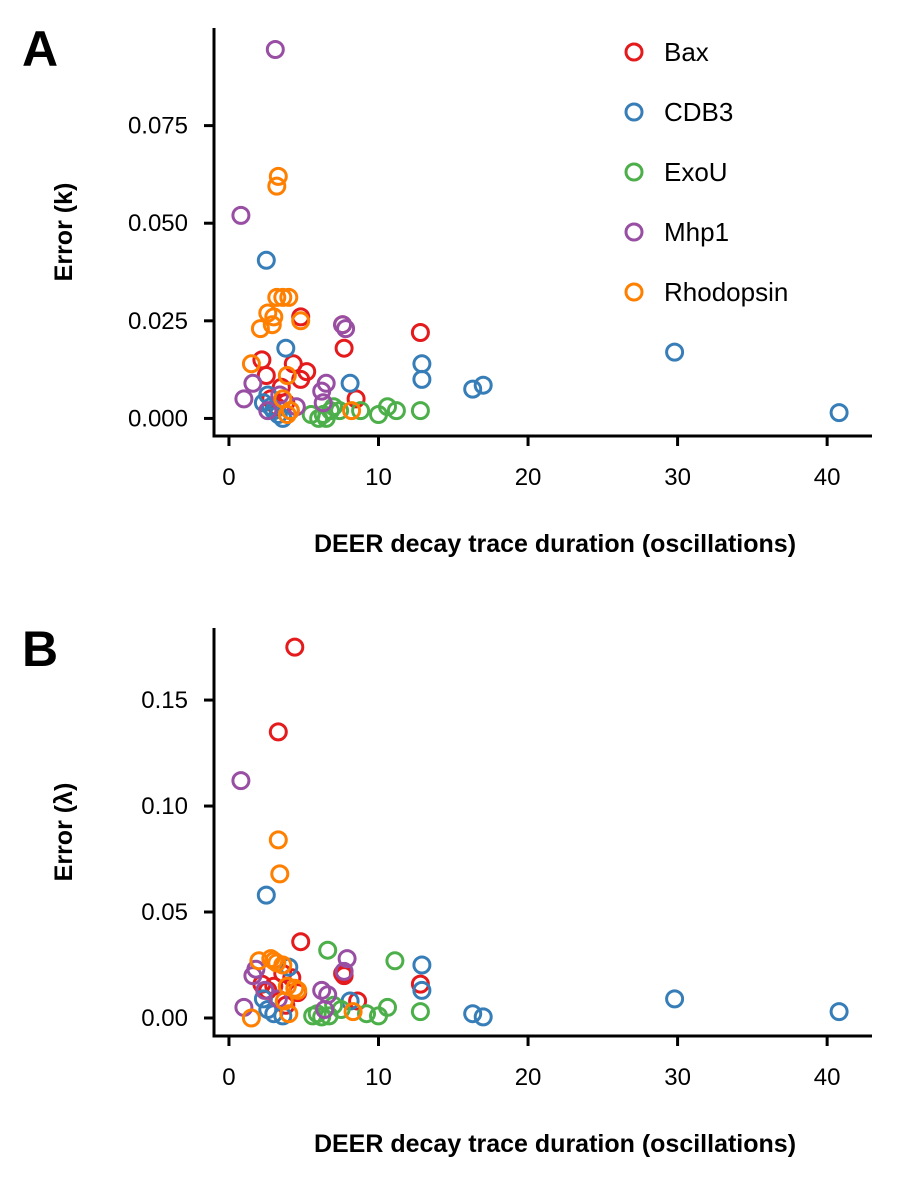 The image size is (900, 1200). What do you see at coordinates (158, 418) in the screenshot?
I see `panel-a-y-tick-label: 0.000` at bounding box center [158, 418].